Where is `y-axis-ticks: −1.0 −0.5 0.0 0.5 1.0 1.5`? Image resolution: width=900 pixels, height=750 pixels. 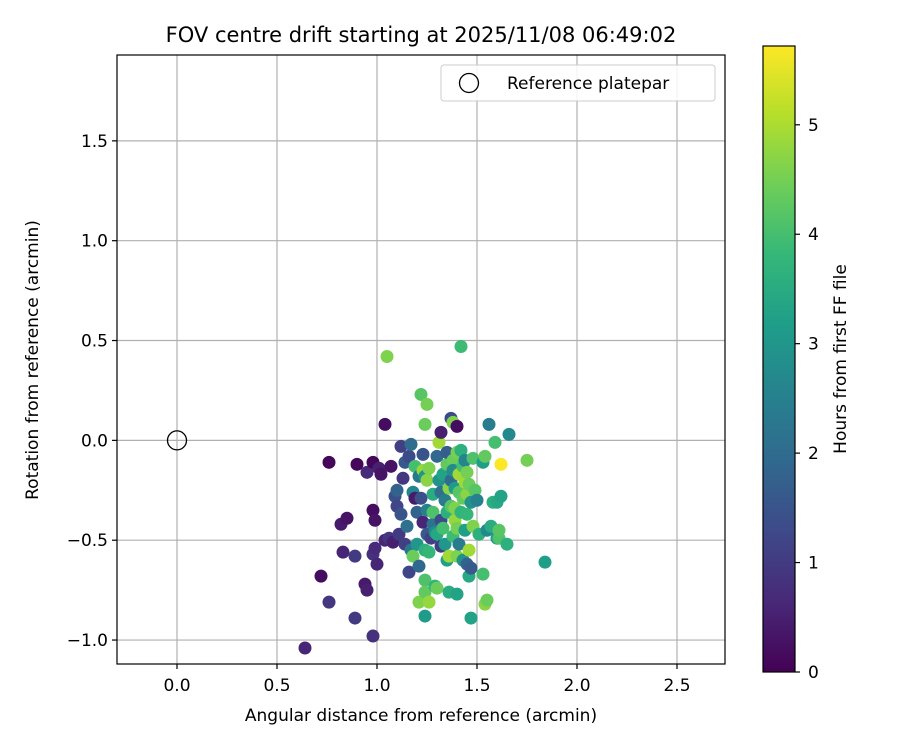
y-axis-ticks: −1.0 −0.5 0.0 0.5 1.0 1.5 is located at coordinates (92, 391).